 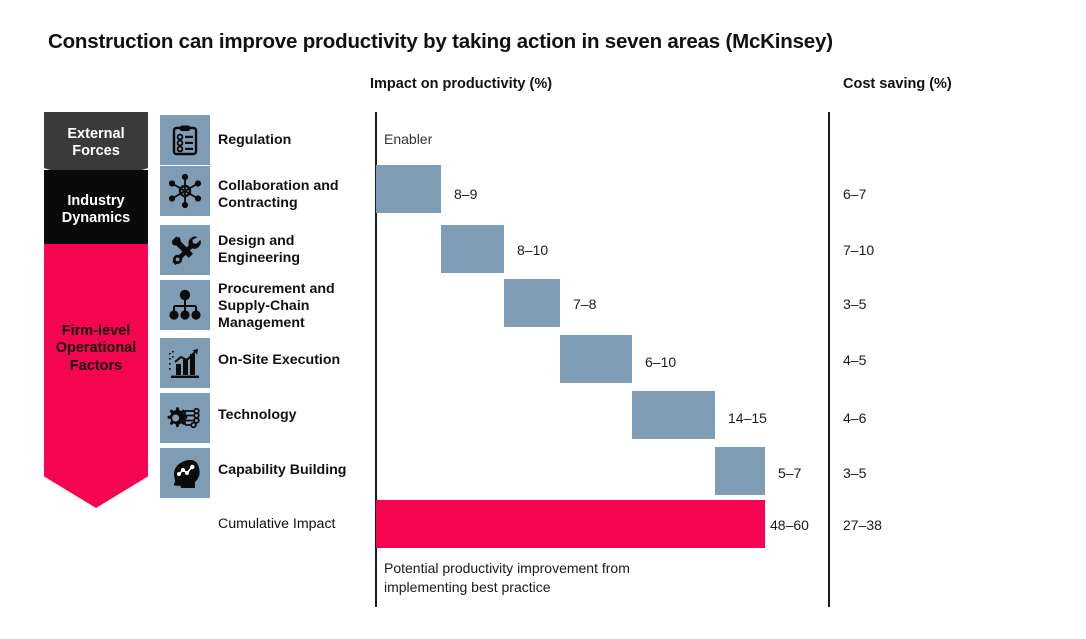 I want to click on head-network-icon, so click(x=185, y=473).